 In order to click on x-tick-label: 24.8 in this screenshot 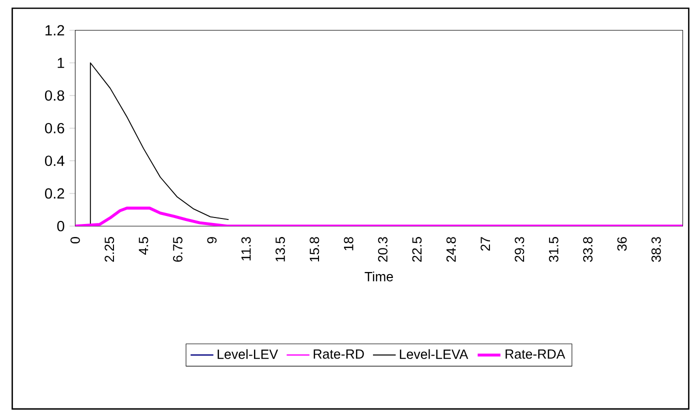, I will do `click(451, 249)`.